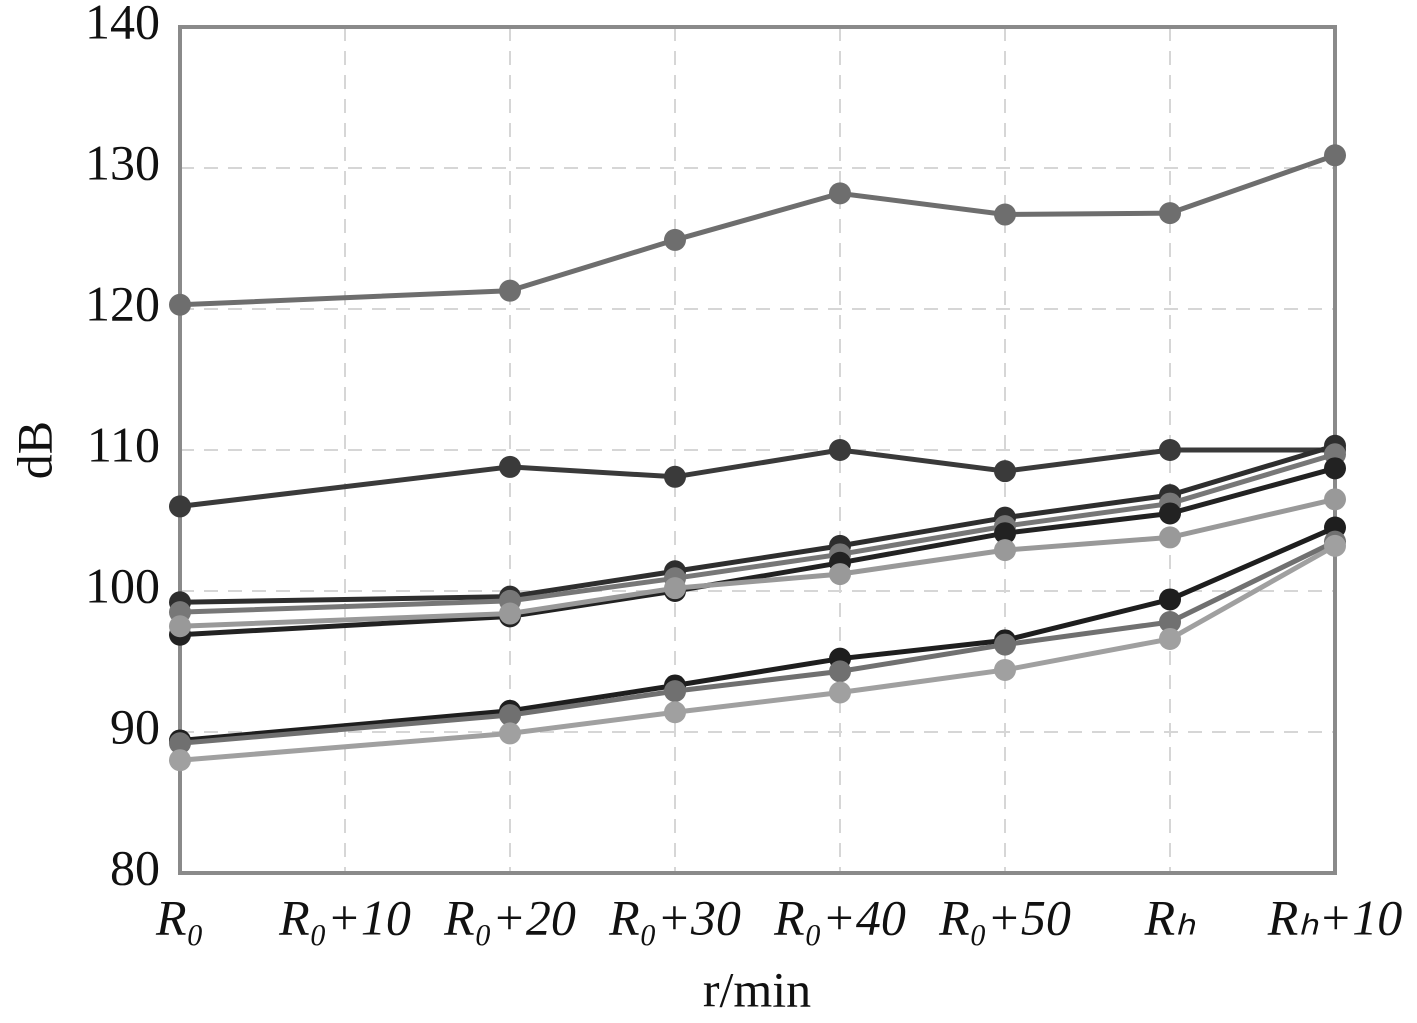 The height and width of the screenshot is (1023, 1417). I want to click on x-tick-label: R₀+10, so click(344, 917).